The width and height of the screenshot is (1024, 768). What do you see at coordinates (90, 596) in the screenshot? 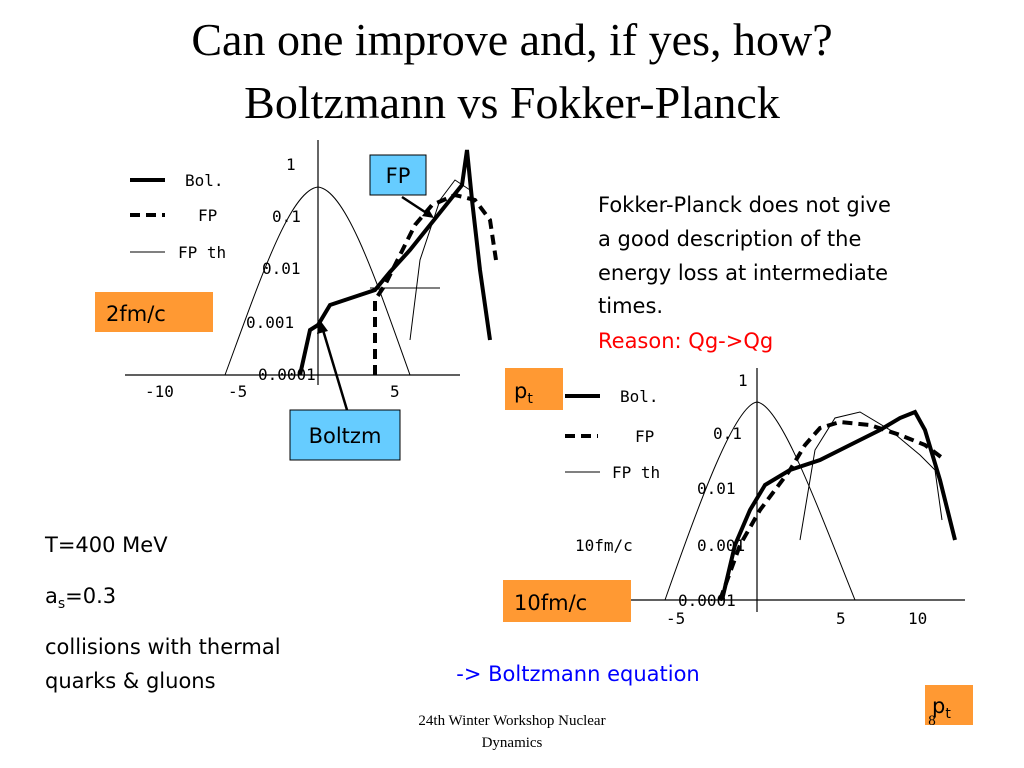
I see `param-value: =0.3` at bounding box center [90, 596].